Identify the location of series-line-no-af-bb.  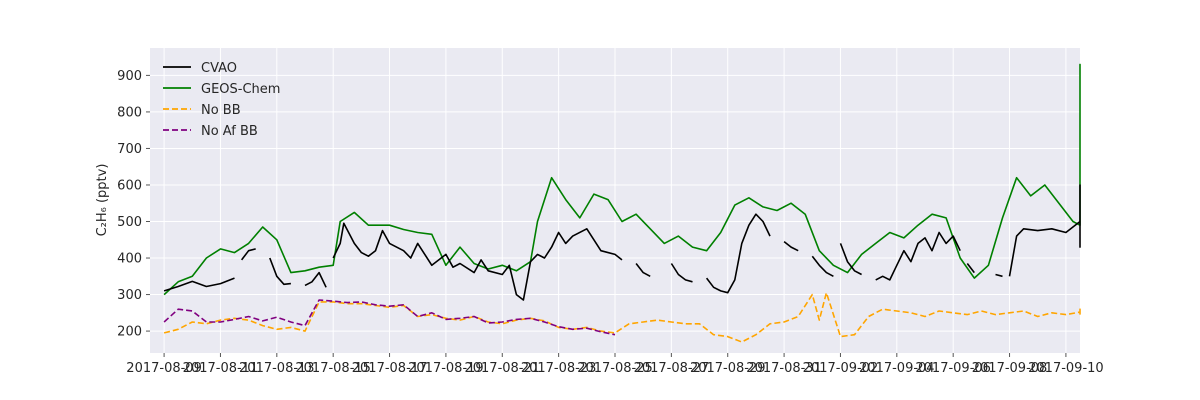
(389, 317).